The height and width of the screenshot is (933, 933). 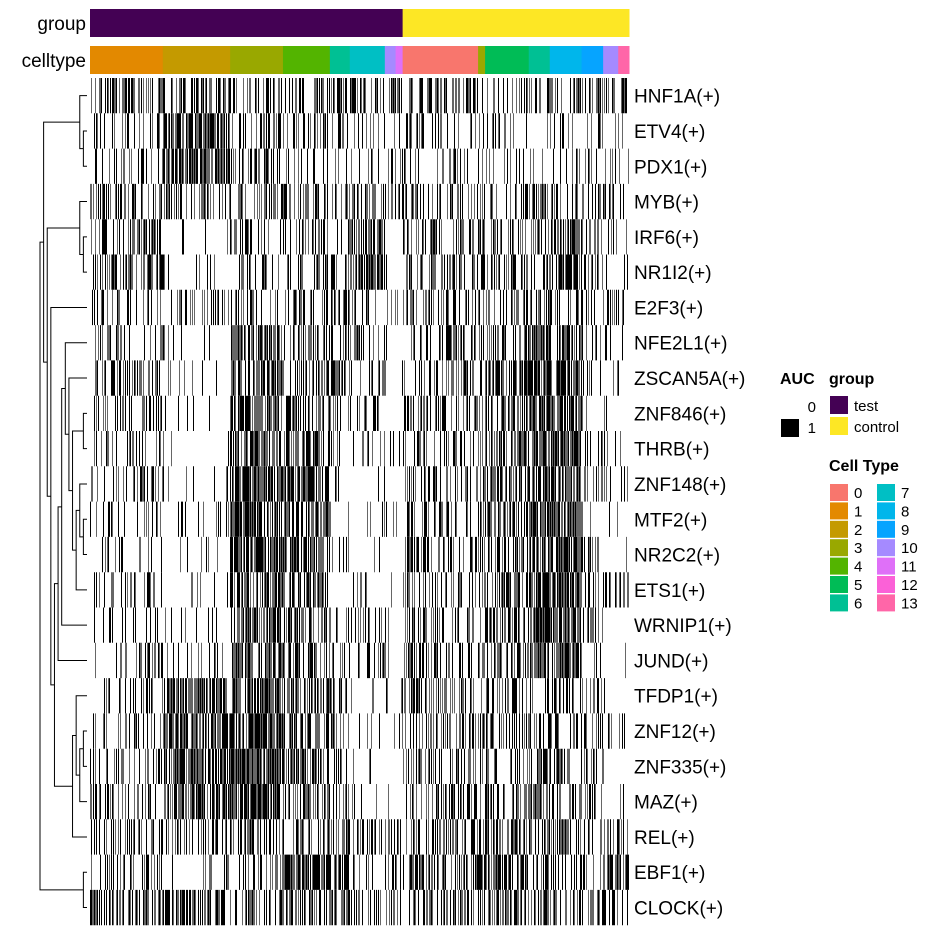 What do you see at coordinates (666, 803) in the screenshot?
I see `row-label: MAZ(+)` at bounding box center [666, 803].